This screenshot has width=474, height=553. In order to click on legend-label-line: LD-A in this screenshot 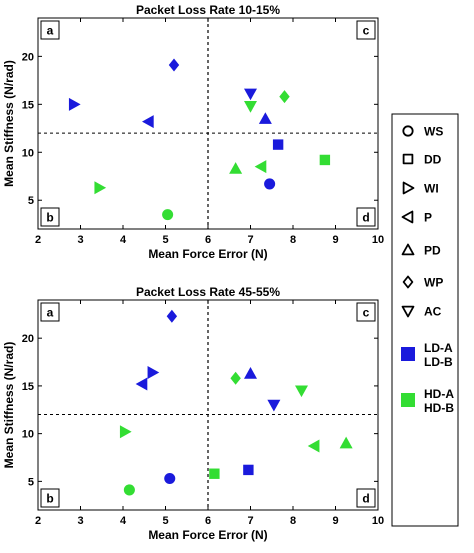, I will do `click(438, 348)`.